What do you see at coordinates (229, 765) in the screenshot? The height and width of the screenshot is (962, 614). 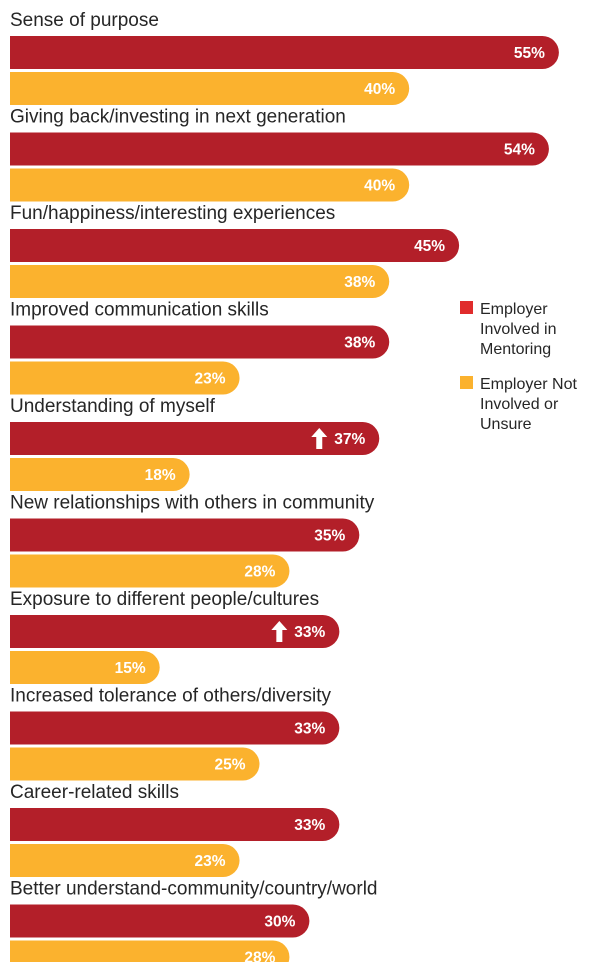 I see `data-label: 25%` at bounding box center [229, 765].